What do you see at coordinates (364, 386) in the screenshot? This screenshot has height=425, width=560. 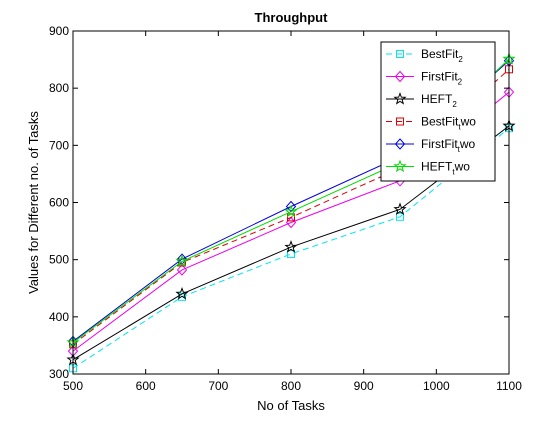 I see `x-tick-label: 900` at bounding box center [364, 386].